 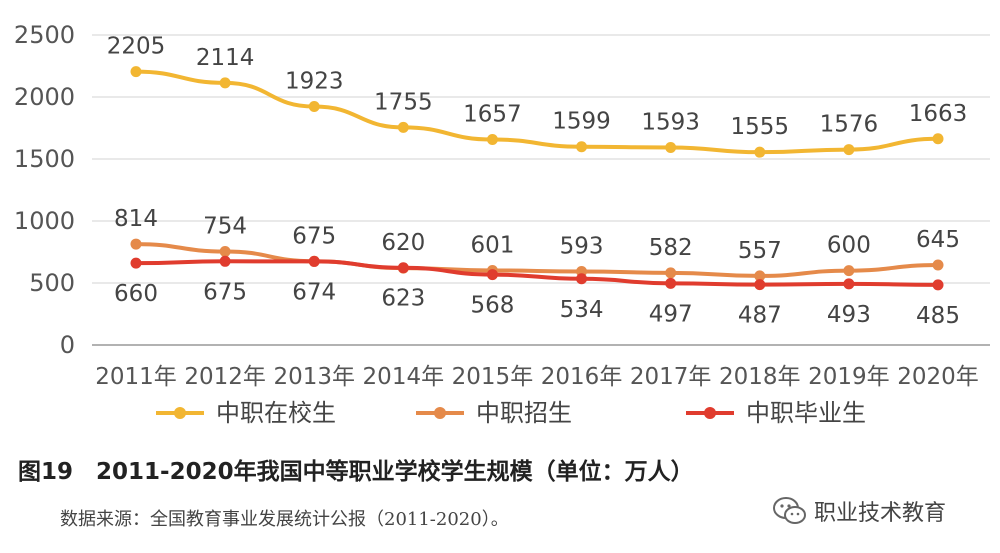 What do you see at coordinates (806, 413) in the screenshot?
I see `legend-label: 中职毕业生` at bounding box center [806, 413].